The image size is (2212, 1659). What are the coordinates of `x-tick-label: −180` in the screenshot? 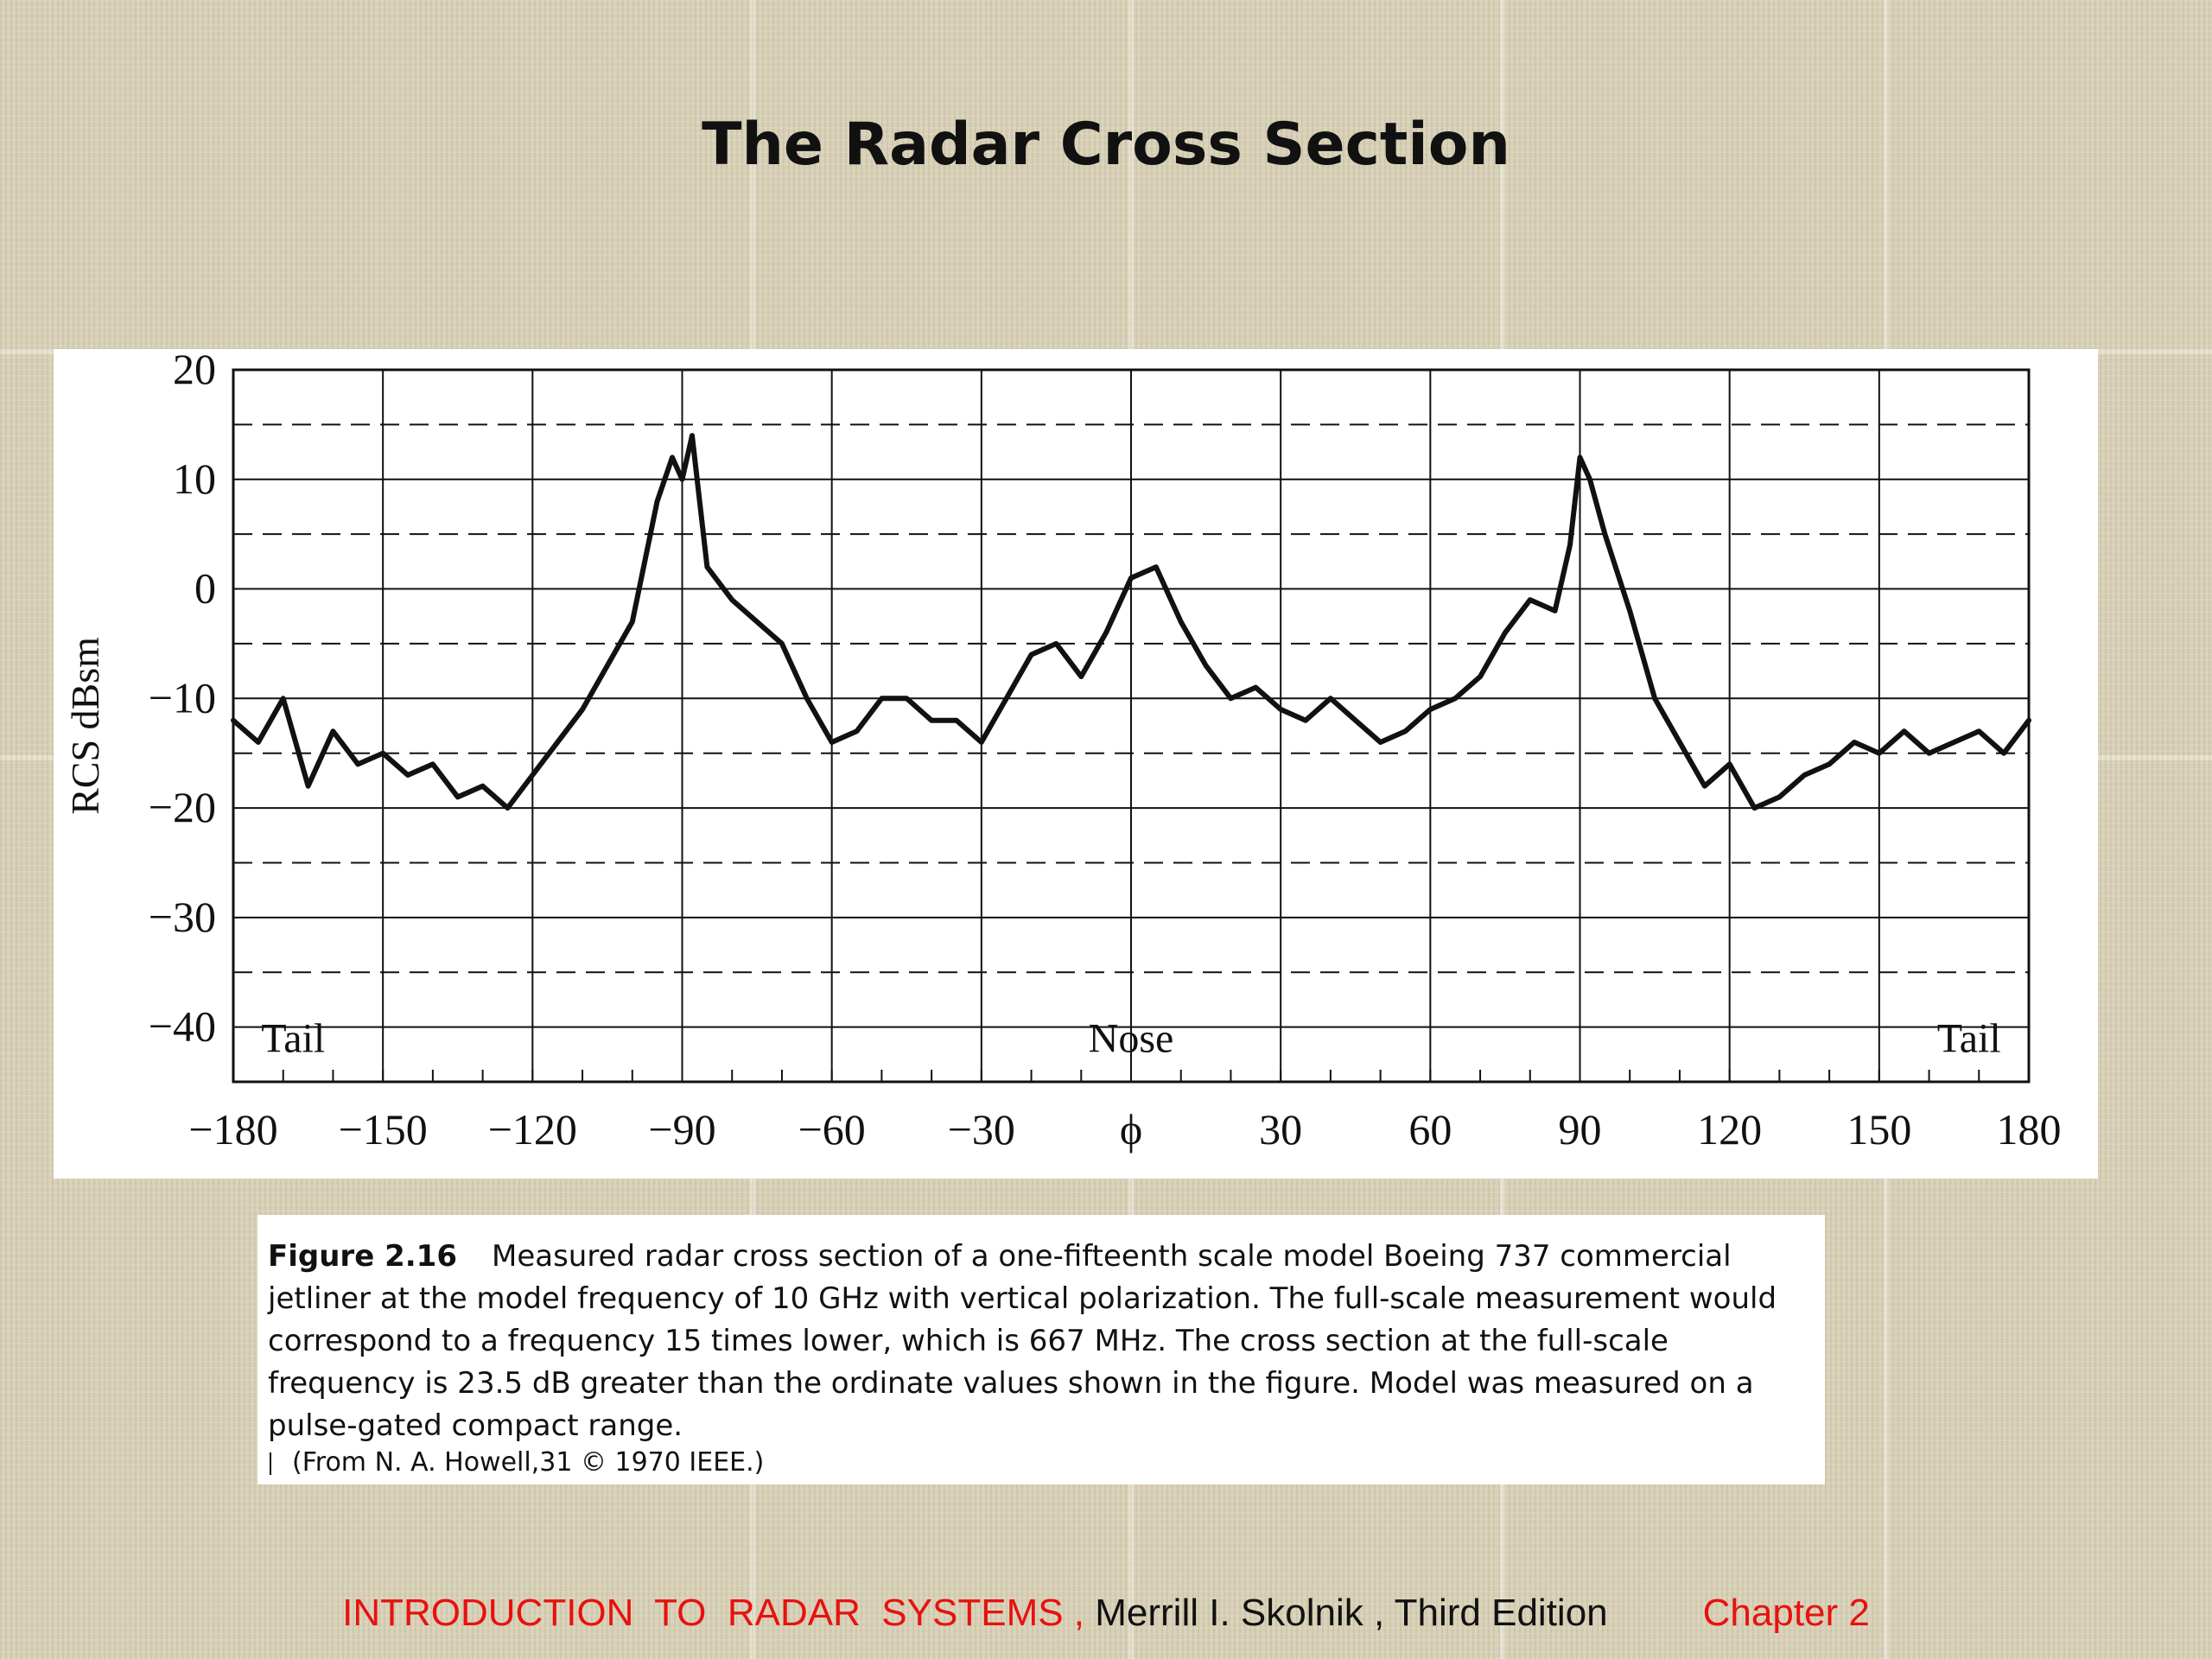 It's located at (232, 1129).